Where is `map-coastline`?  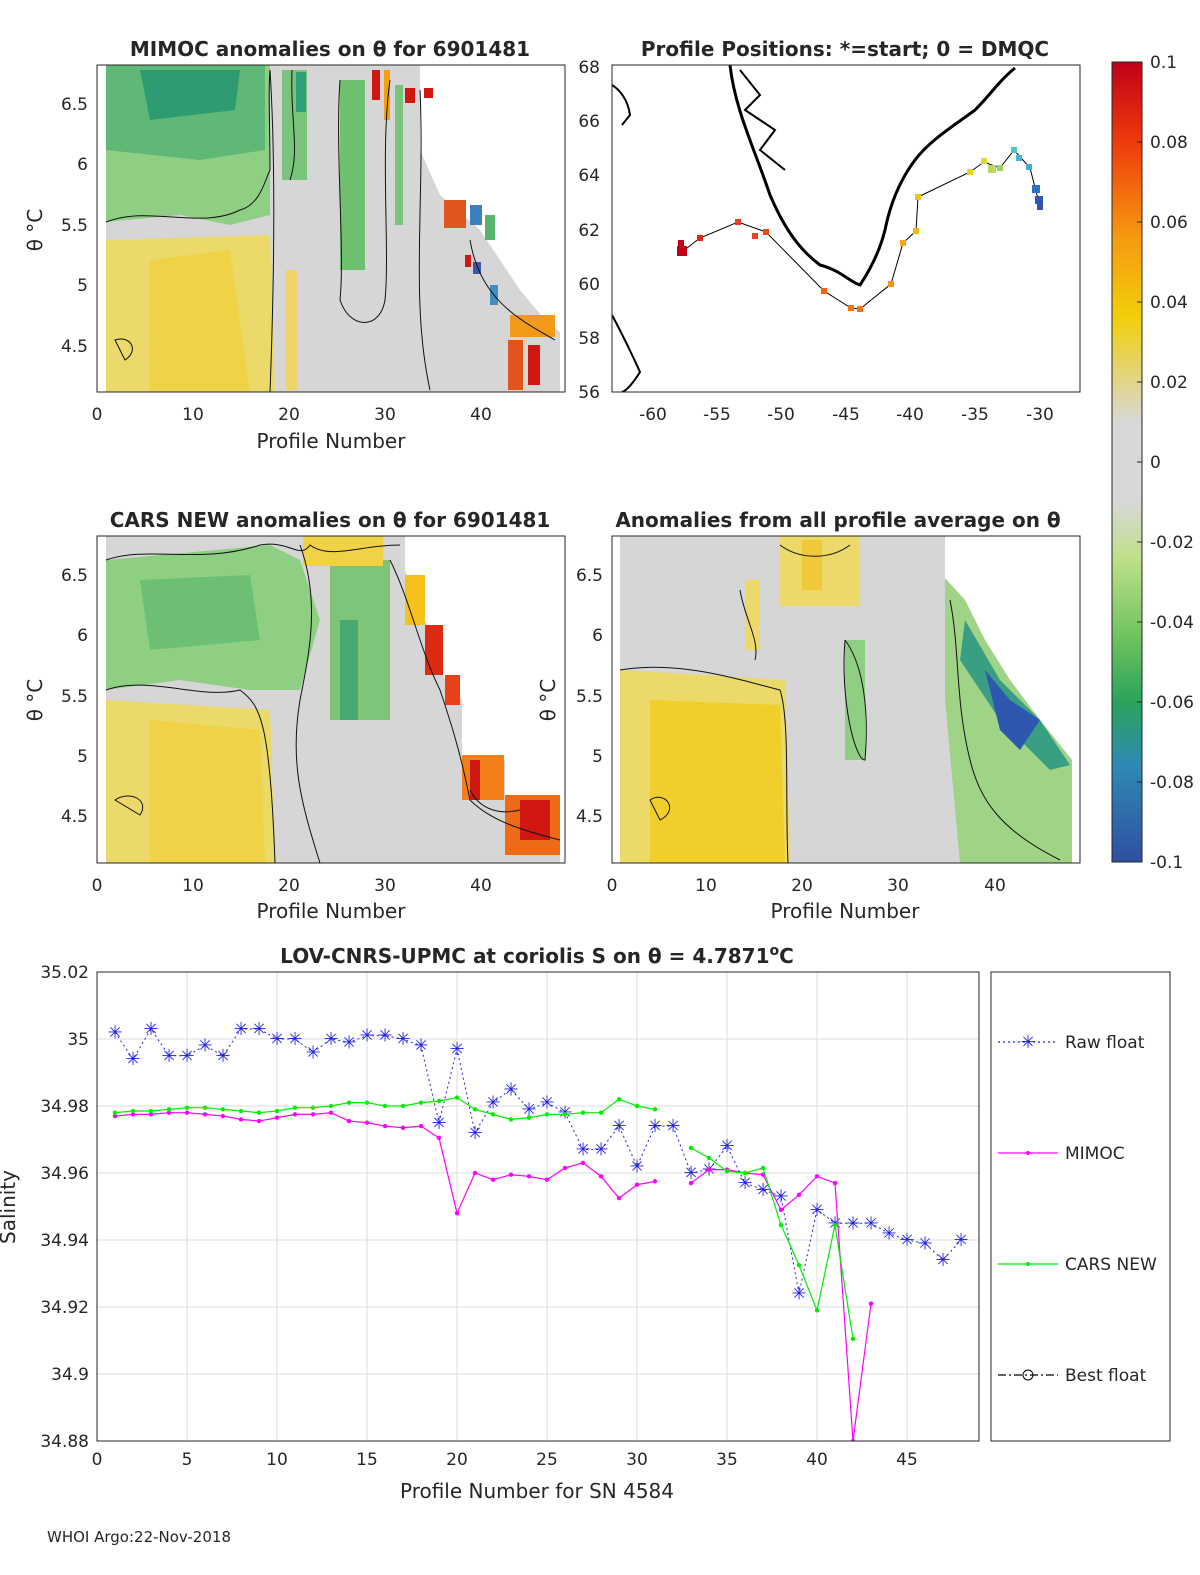 map-coastline is located at coordinates (814, 228).